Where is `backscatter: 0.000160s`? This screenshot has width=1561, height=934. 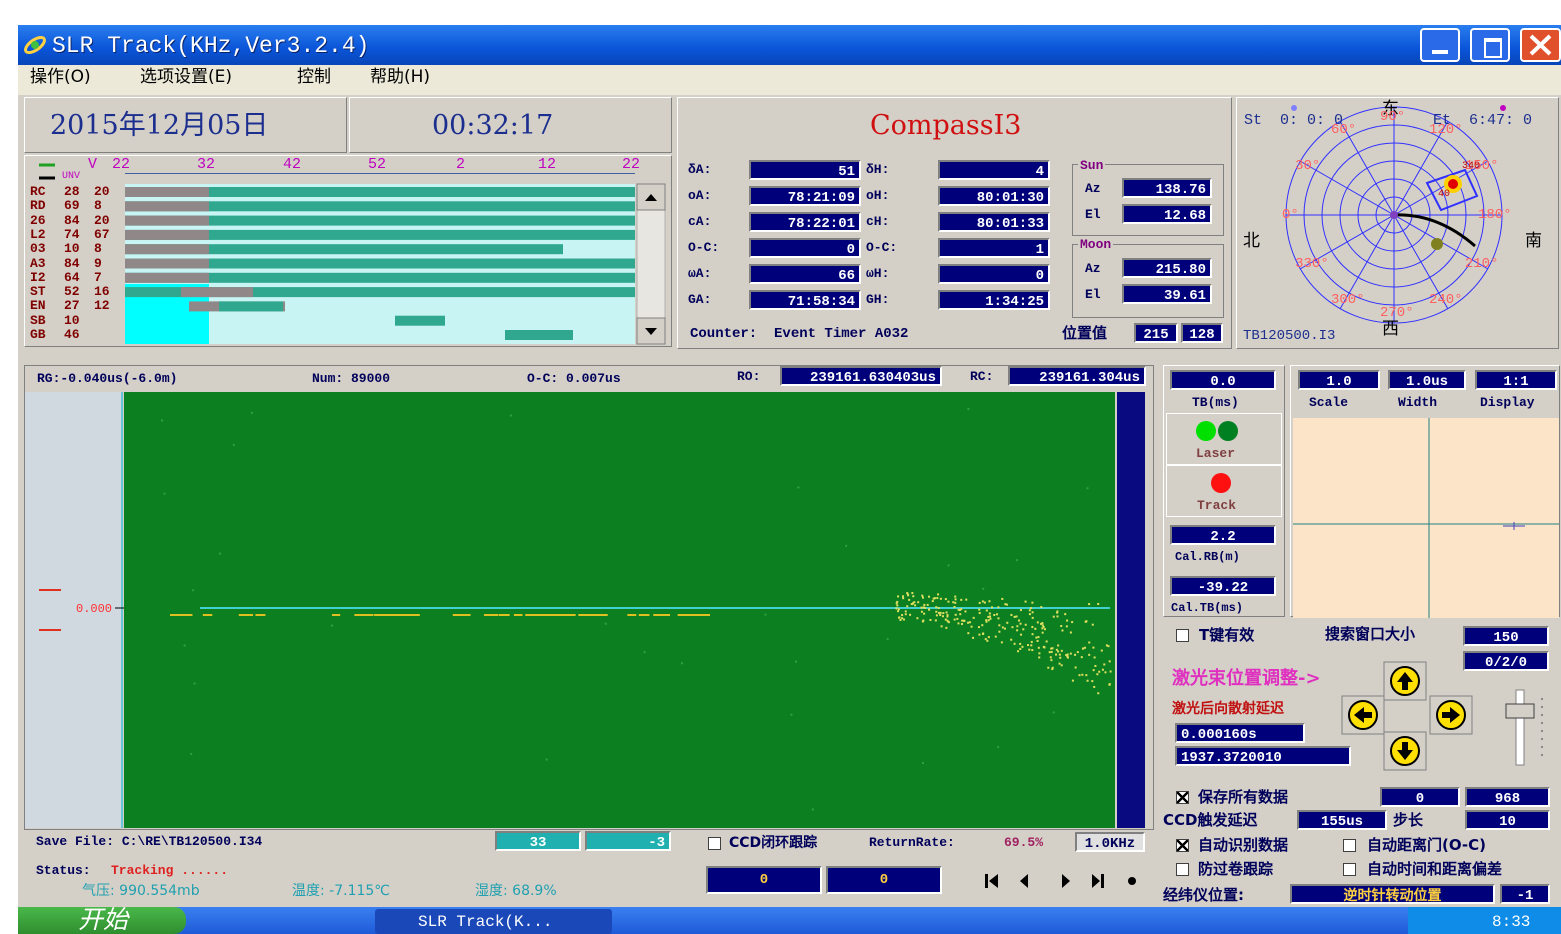 backscatter: 0.000160s is located at coordinates (1240, 733).